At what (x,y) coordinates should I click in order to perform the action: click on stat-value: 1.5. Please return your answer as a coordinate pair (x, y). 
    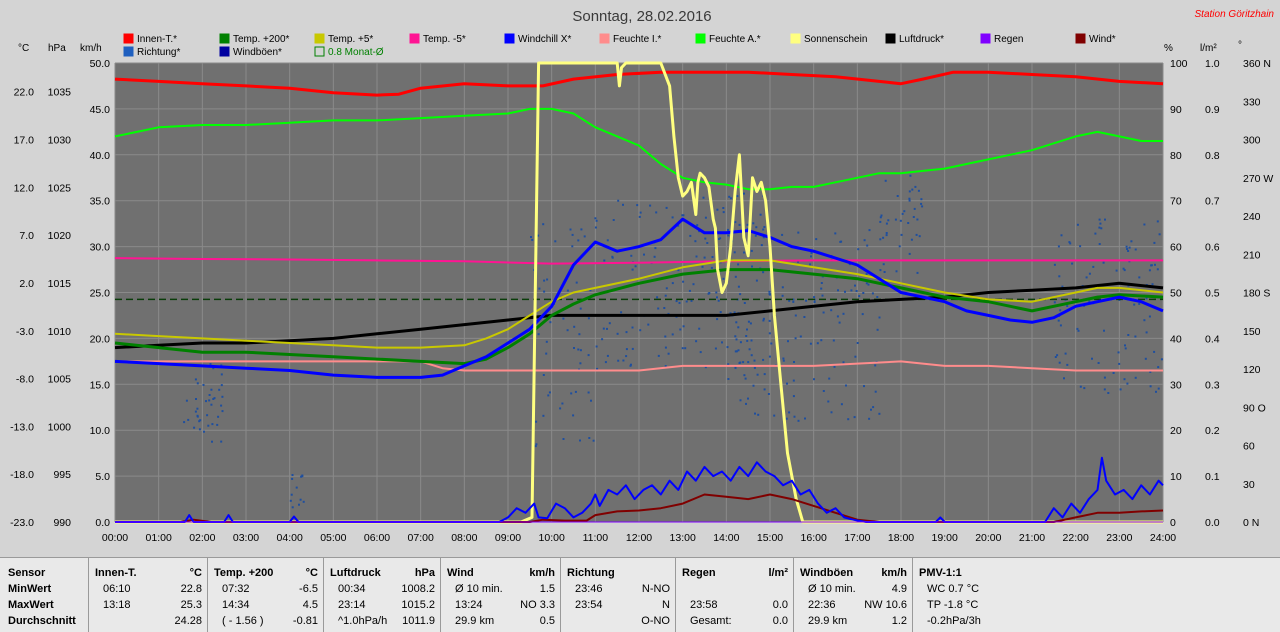
    Looking at the image, I should click on (547, 589).